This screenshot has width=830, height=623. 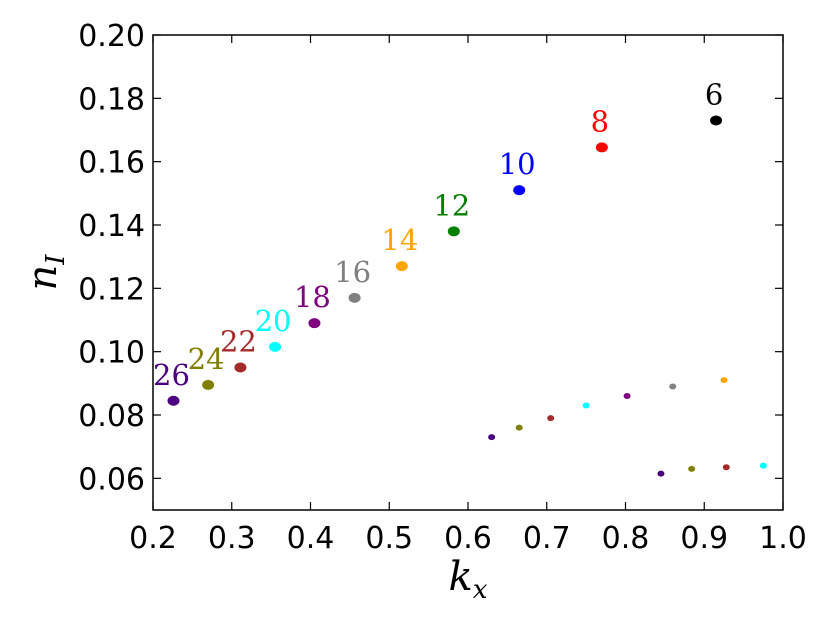 I want to click on cluster-label-14: 14, so click(x=399, y=240).